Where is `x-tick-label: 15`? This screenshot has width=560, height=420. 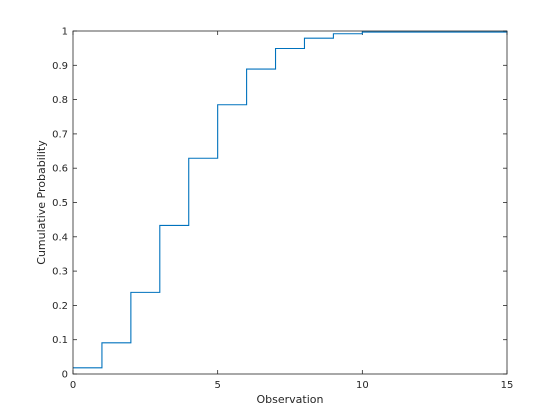 x-tick-label: 15 is located at coordinates (507, 385).